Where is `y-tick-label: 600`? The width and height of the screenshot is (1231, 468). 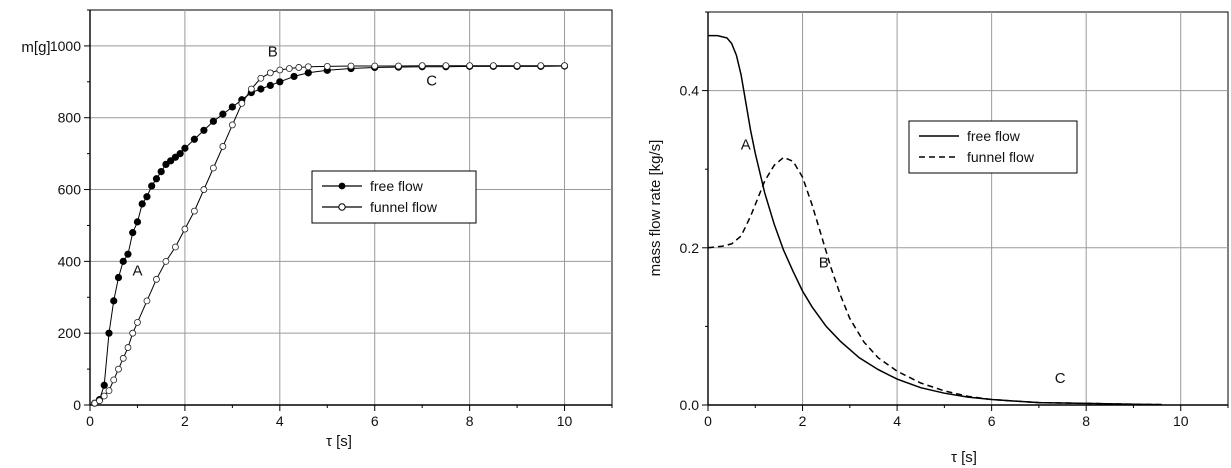
y-tick-label: 600 is located at coordinates (70, 190).